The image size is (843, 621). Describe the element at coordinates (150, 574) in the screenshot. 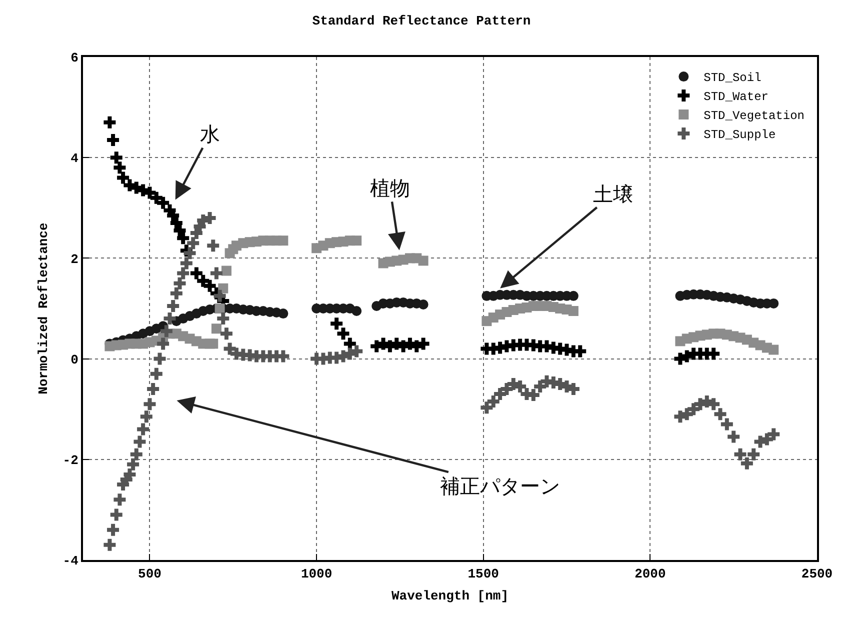

I see `x-tick-label: 500` at that location.